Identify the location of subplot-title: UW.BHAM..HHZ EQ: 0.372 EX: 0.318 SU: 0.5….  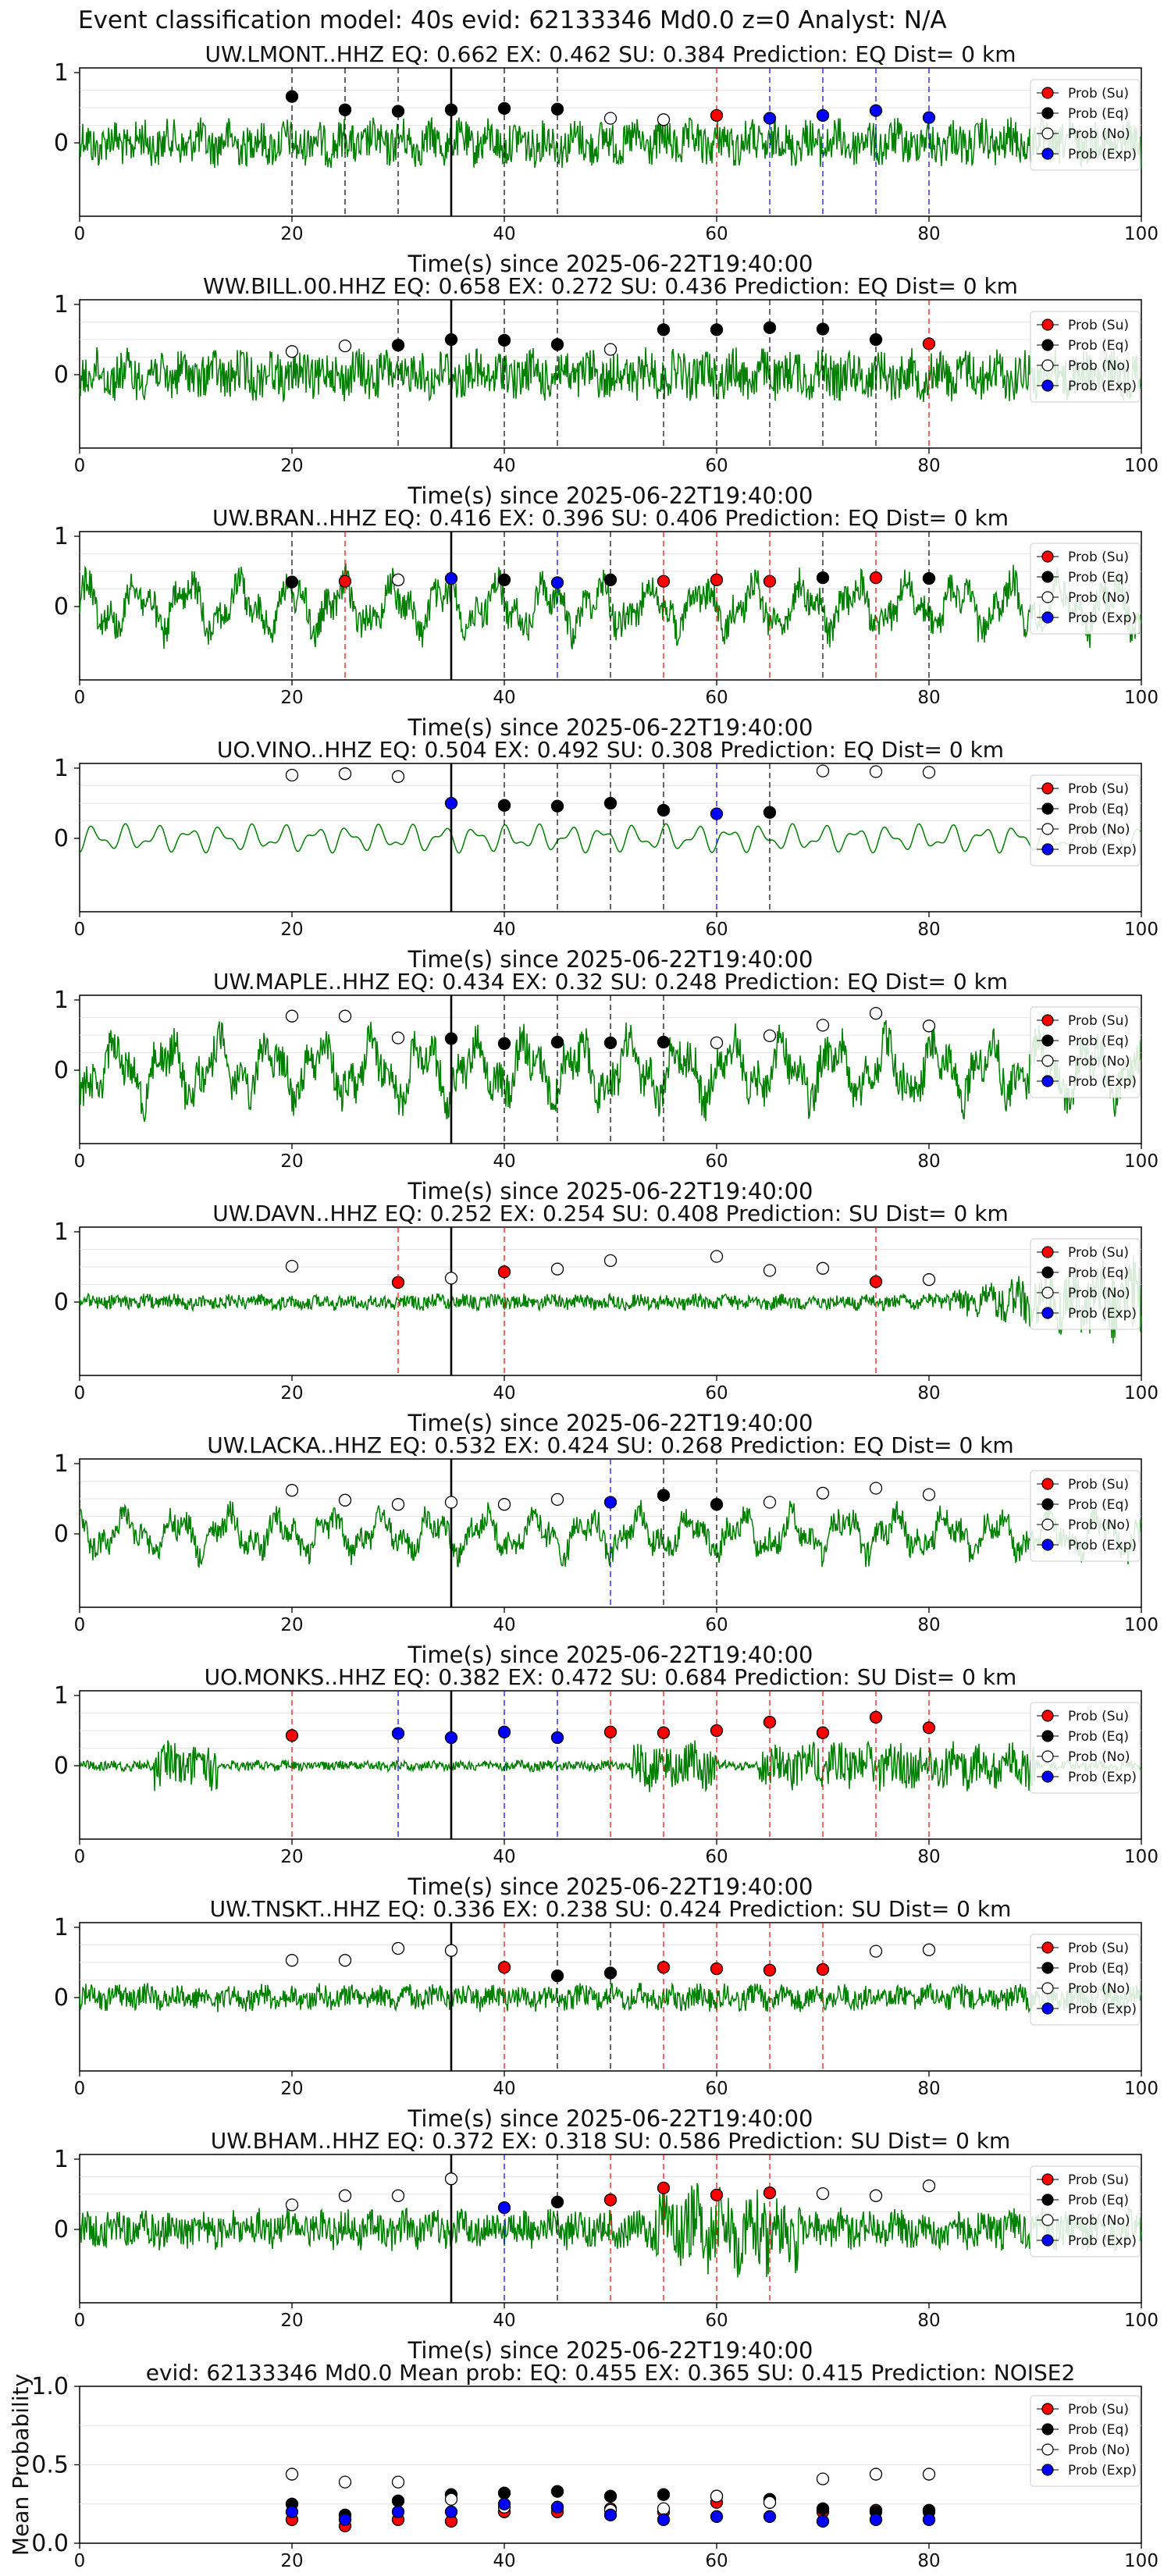
(611, 2141).